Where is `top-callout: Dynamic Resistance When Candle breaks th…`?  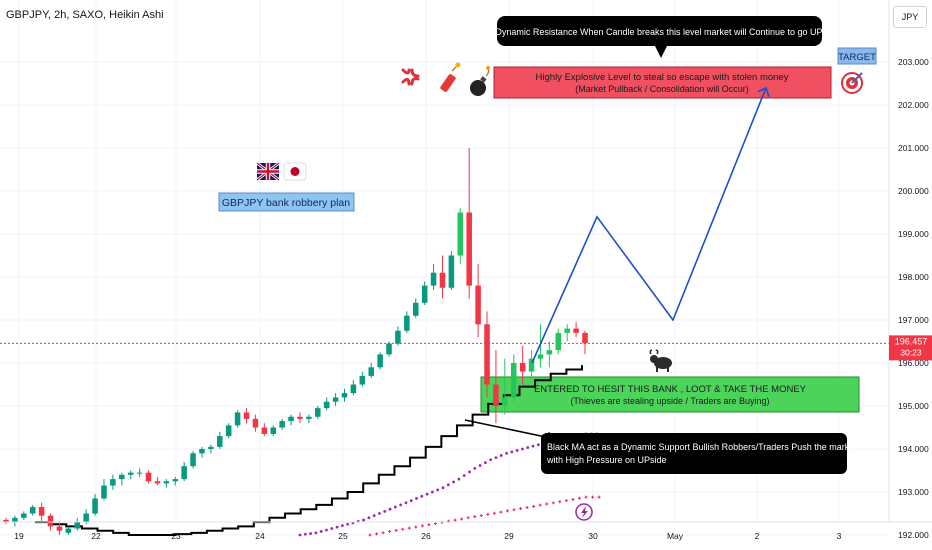
top-callout: Dynamic Resistance When Candle breaks th… is located at coordinates (659, 37).